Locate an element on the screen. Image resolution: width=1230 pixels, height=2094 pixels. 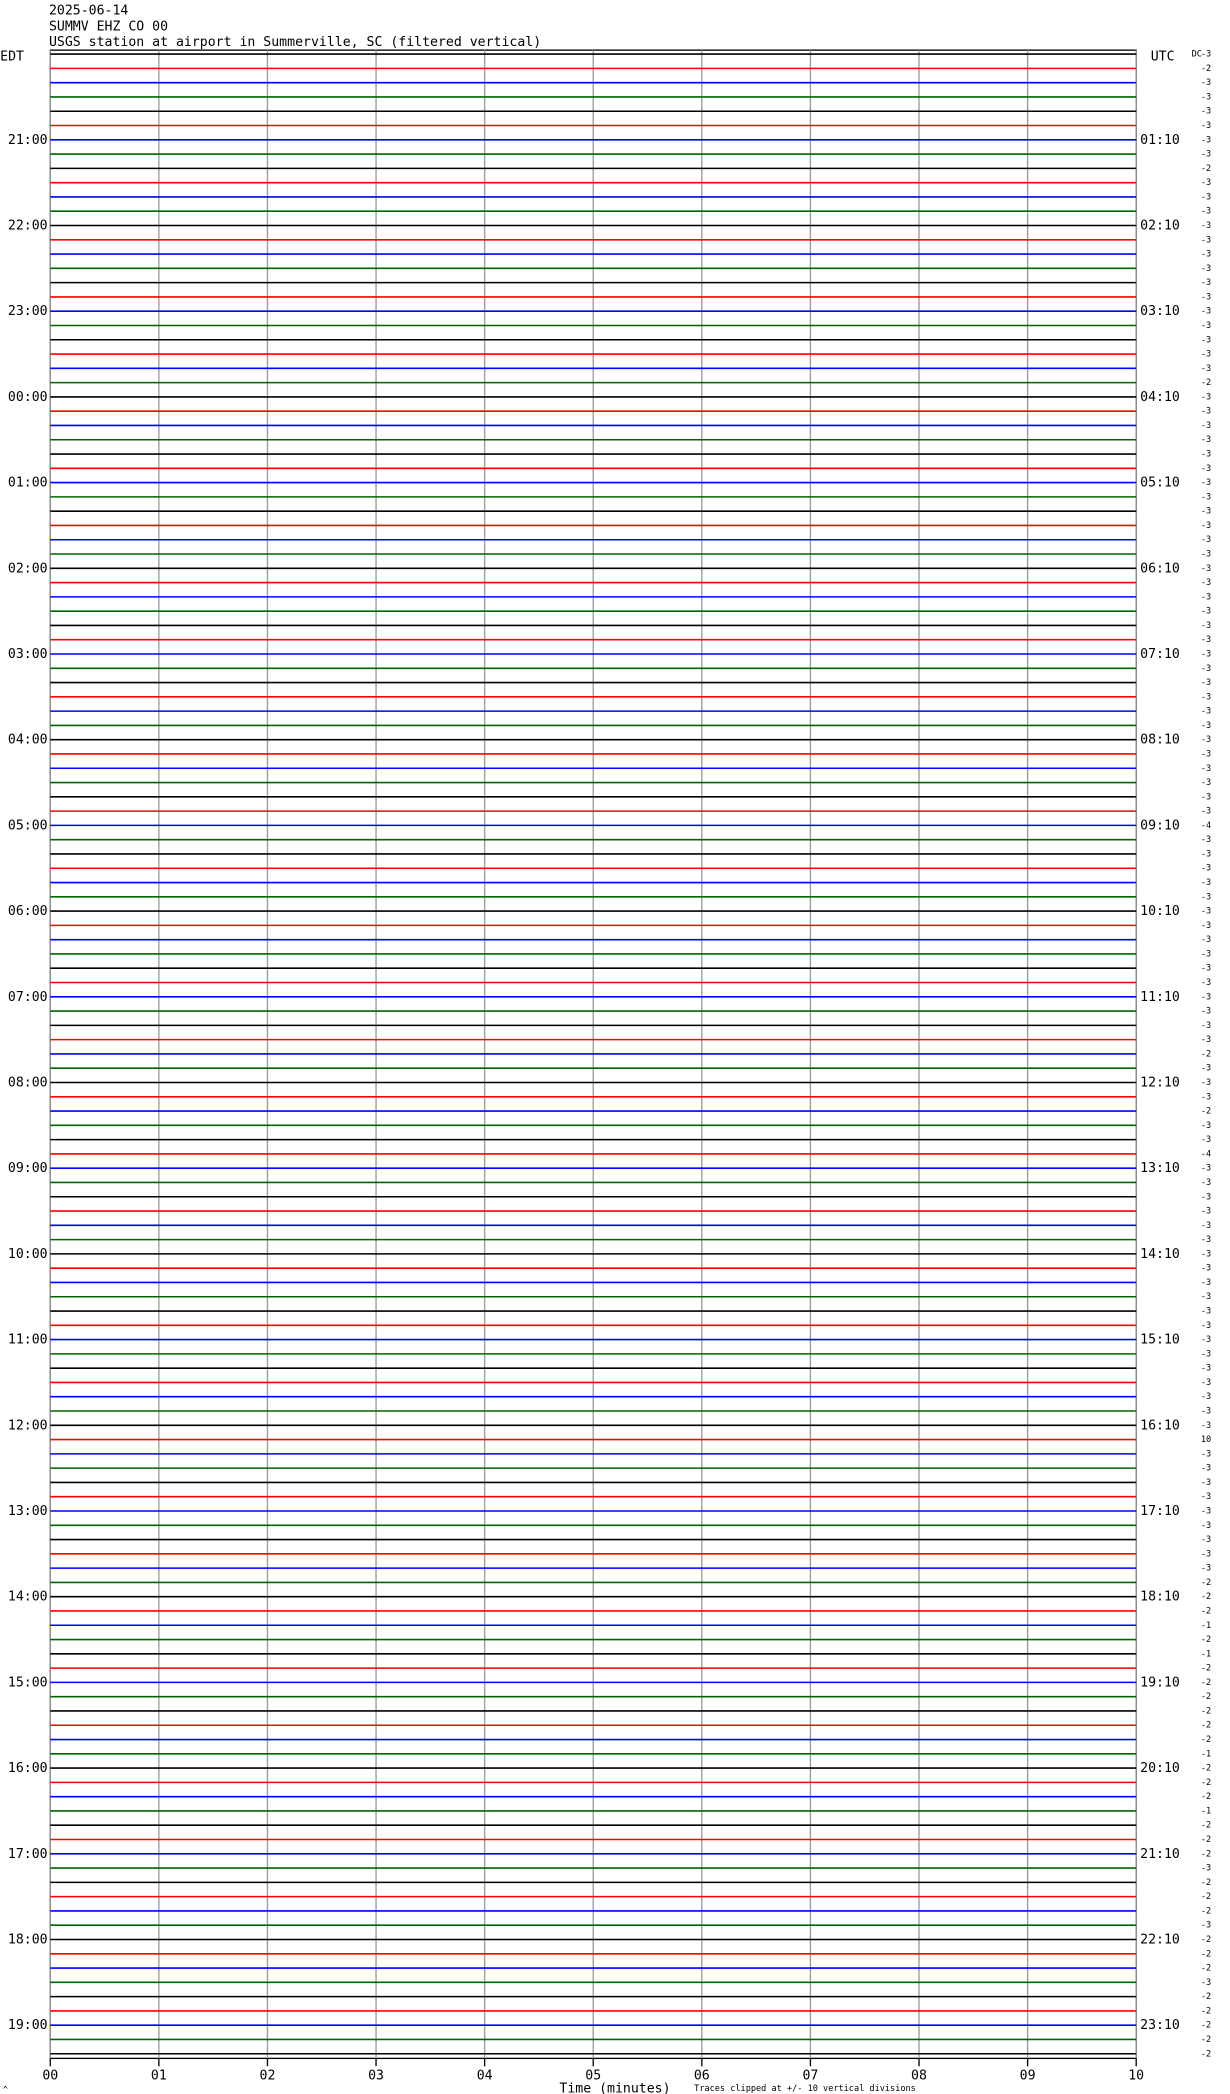
dc-offset: -1 is located at coordinates (1206, 1811).